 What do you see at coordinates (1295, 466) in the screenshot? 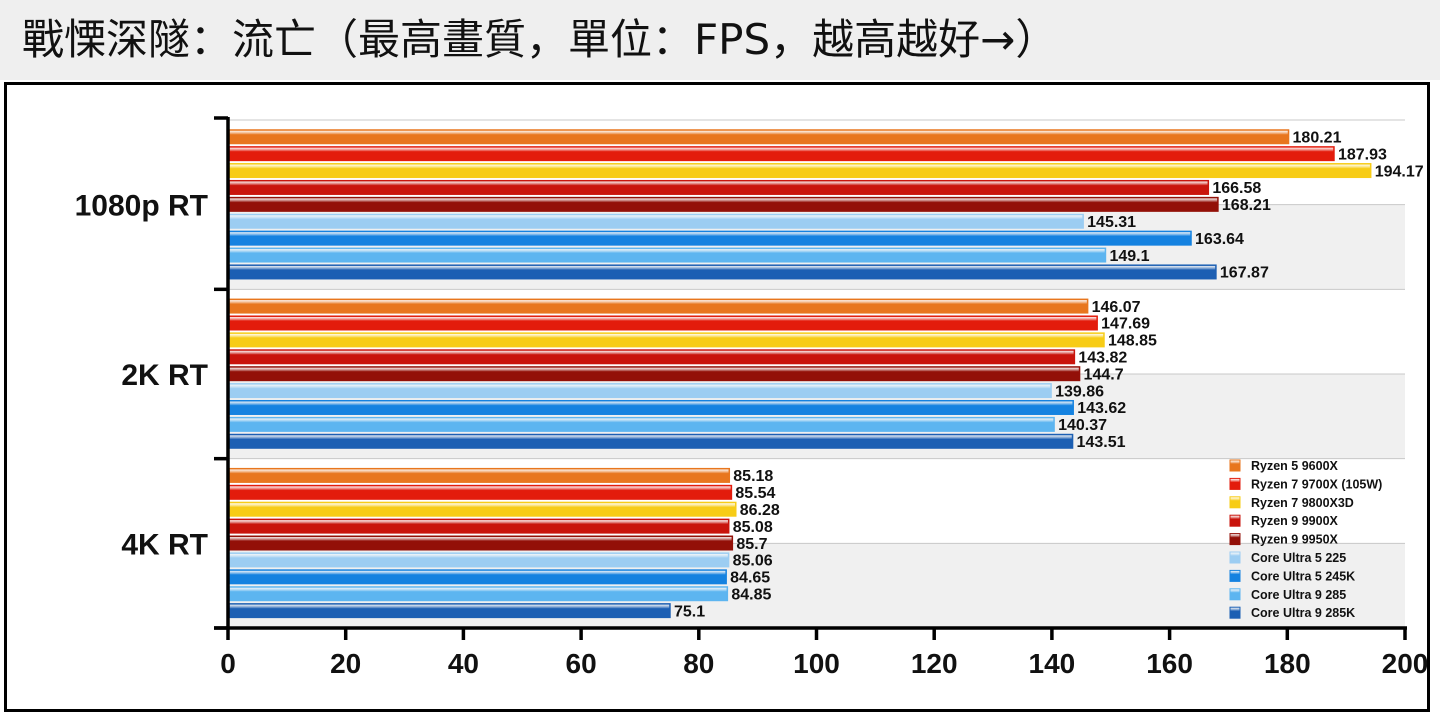
I see `legend-entry-ryzen-5-9600x: Ryzen 5 9600X` at bounding box center [1295, 466].